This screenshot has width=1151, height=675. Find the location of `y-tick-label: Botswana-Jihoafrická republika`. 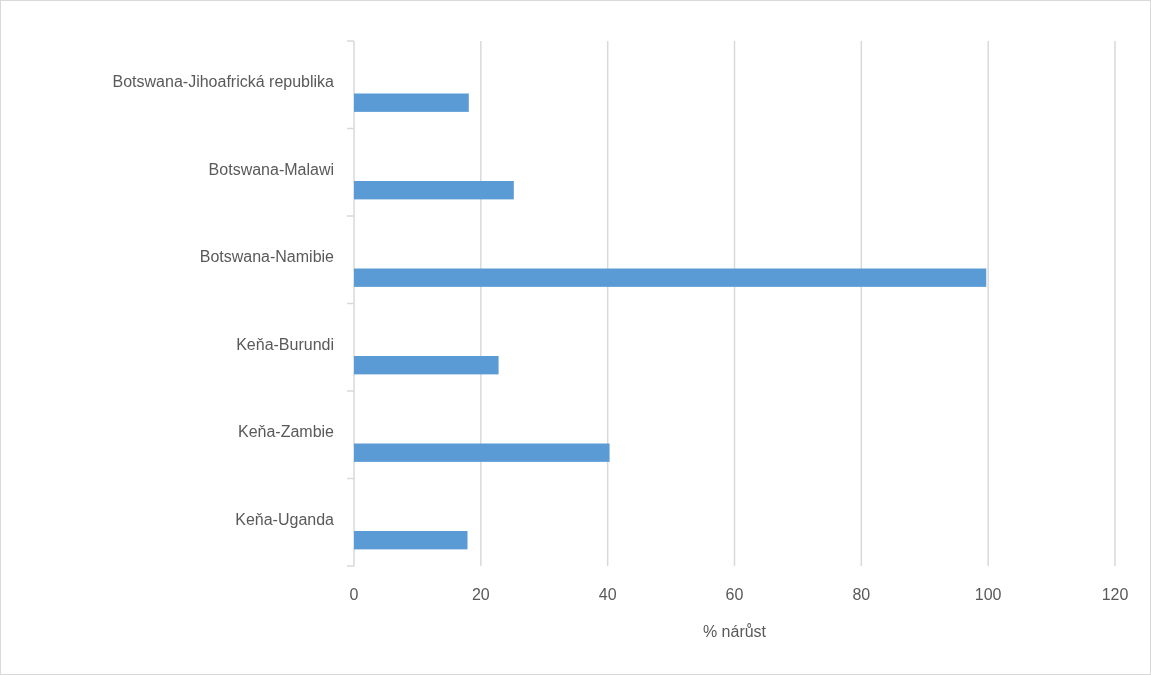

y-tick-label: Botswana-Jihoafrická republika is located at coordinates (223, 82).